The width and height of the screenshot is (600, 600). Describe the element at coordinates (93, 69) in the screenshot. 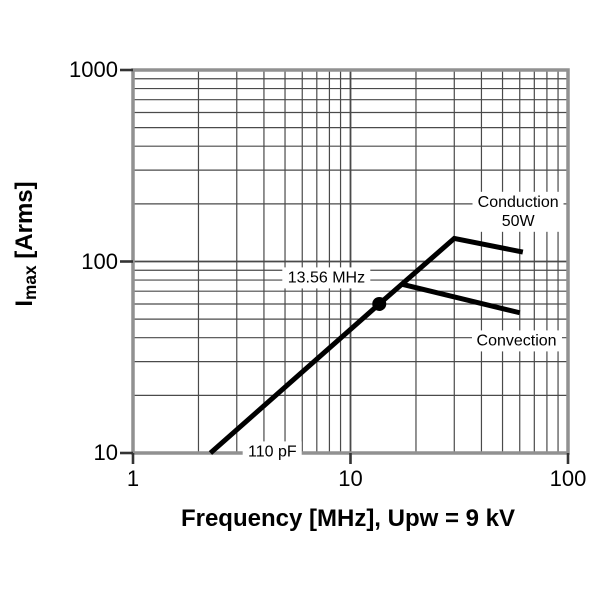

I see `y-tick-label: 1000` at that location.